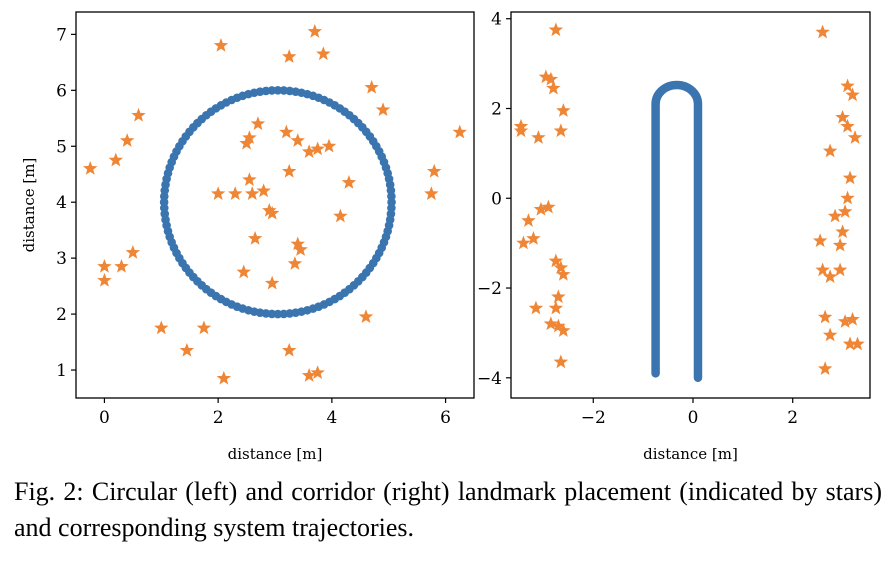 Image resolution: width=890 pixels, height=562 pixels. What do you see at coordinates (61, 35) in the screenshot?
I see `y-tick-label: 7` at bounding box center [61, 35].